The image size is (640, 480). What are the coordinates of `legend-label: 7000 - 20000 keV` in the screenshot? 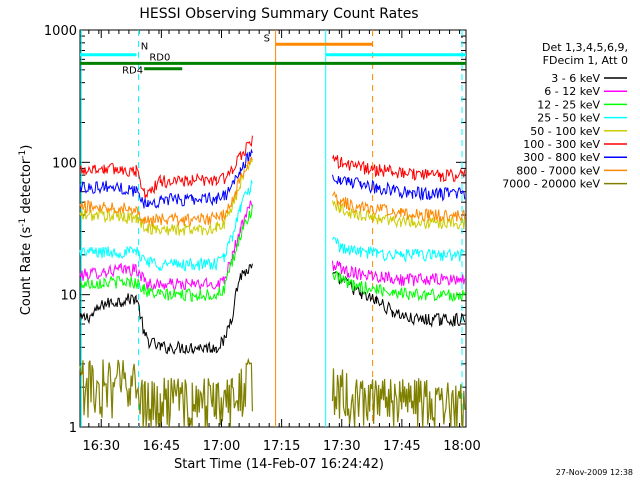 It's located at (551, 184).